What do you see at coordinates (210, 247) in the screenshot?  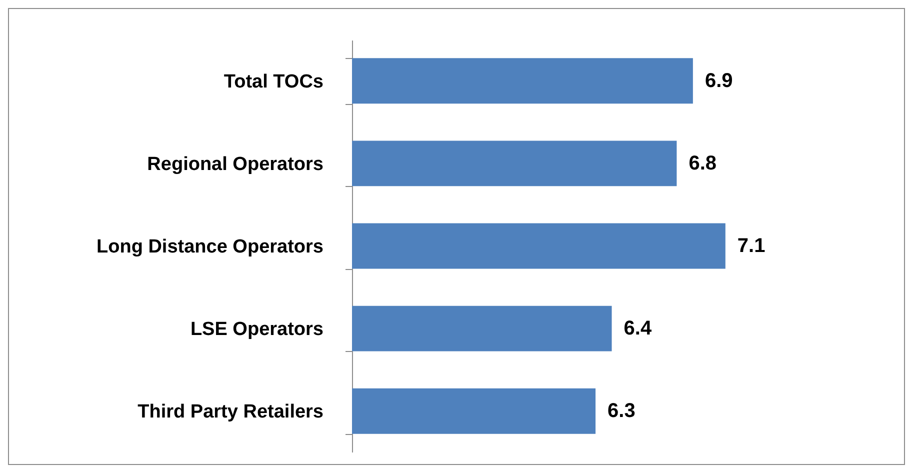 I see `y-tick-label: Long Distance Operators` at bounding box center [210, 247].